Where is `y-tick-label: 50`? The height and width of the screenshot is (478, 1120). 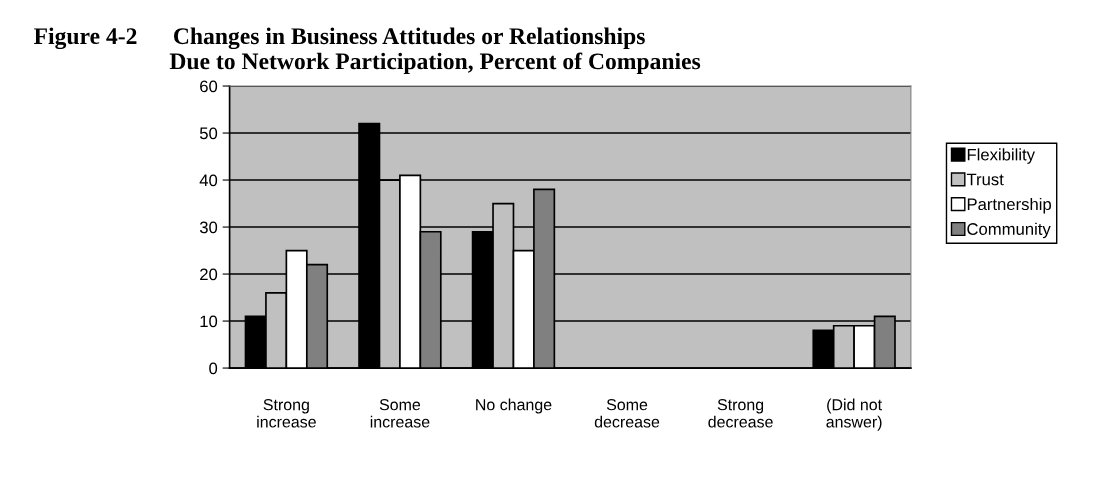 y-tick-label: 50 is located at coordinates (208, 133).